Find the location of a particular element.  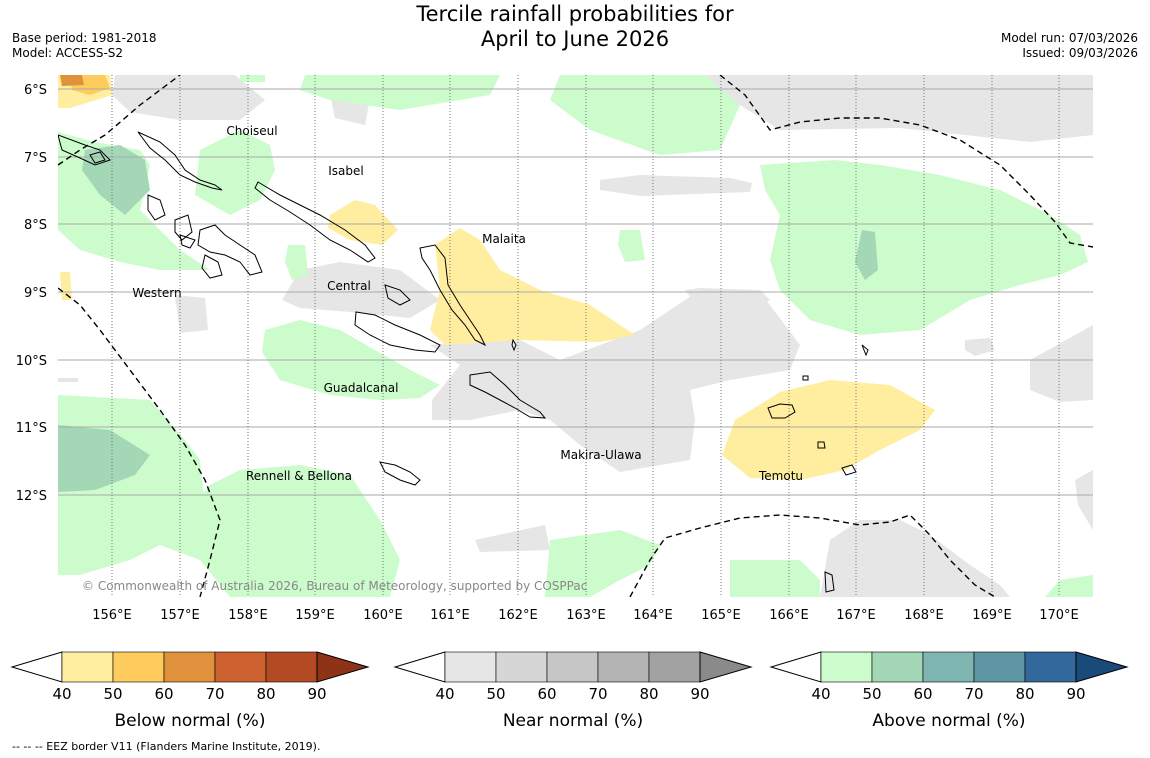

lon-label: 156°E is located at coordinates (112, 615).